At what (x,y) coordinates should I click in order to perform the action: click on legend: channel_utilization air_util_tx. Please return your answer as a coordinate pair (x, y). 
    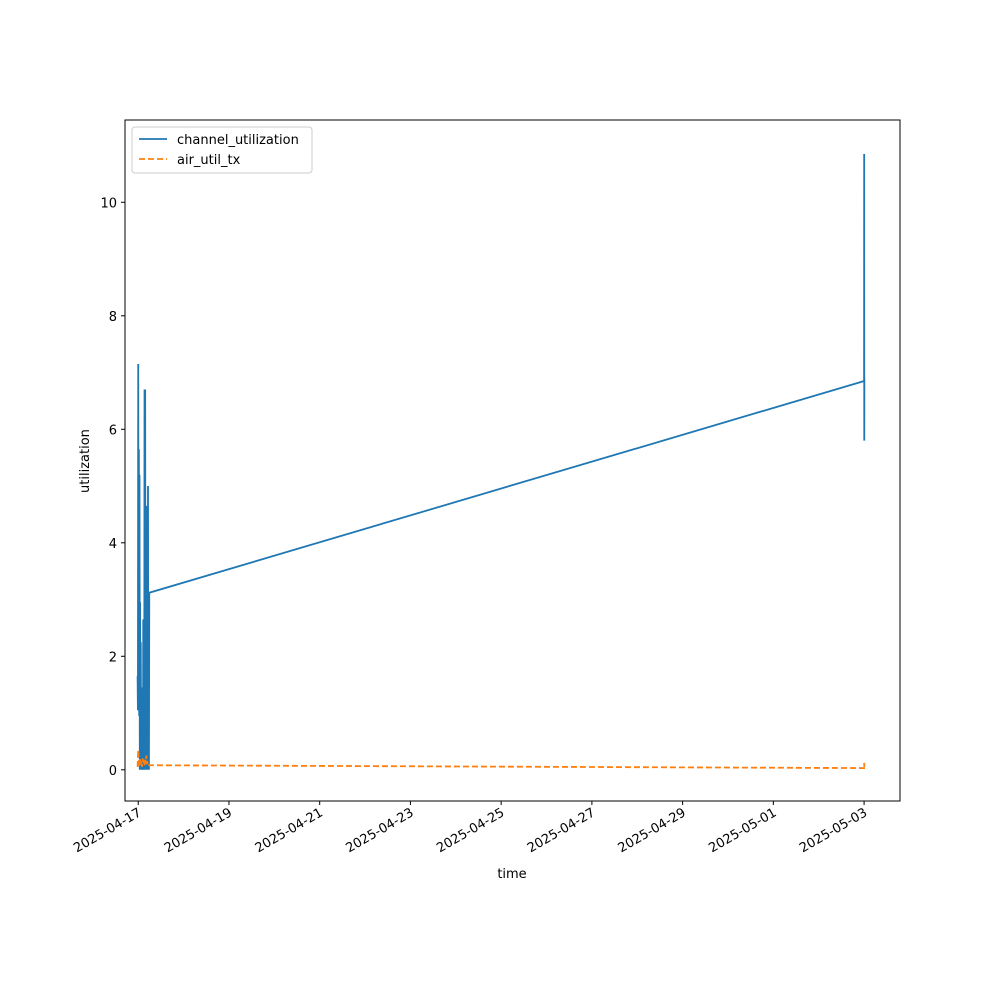
    Looking at the image, I should click on (222, 150).